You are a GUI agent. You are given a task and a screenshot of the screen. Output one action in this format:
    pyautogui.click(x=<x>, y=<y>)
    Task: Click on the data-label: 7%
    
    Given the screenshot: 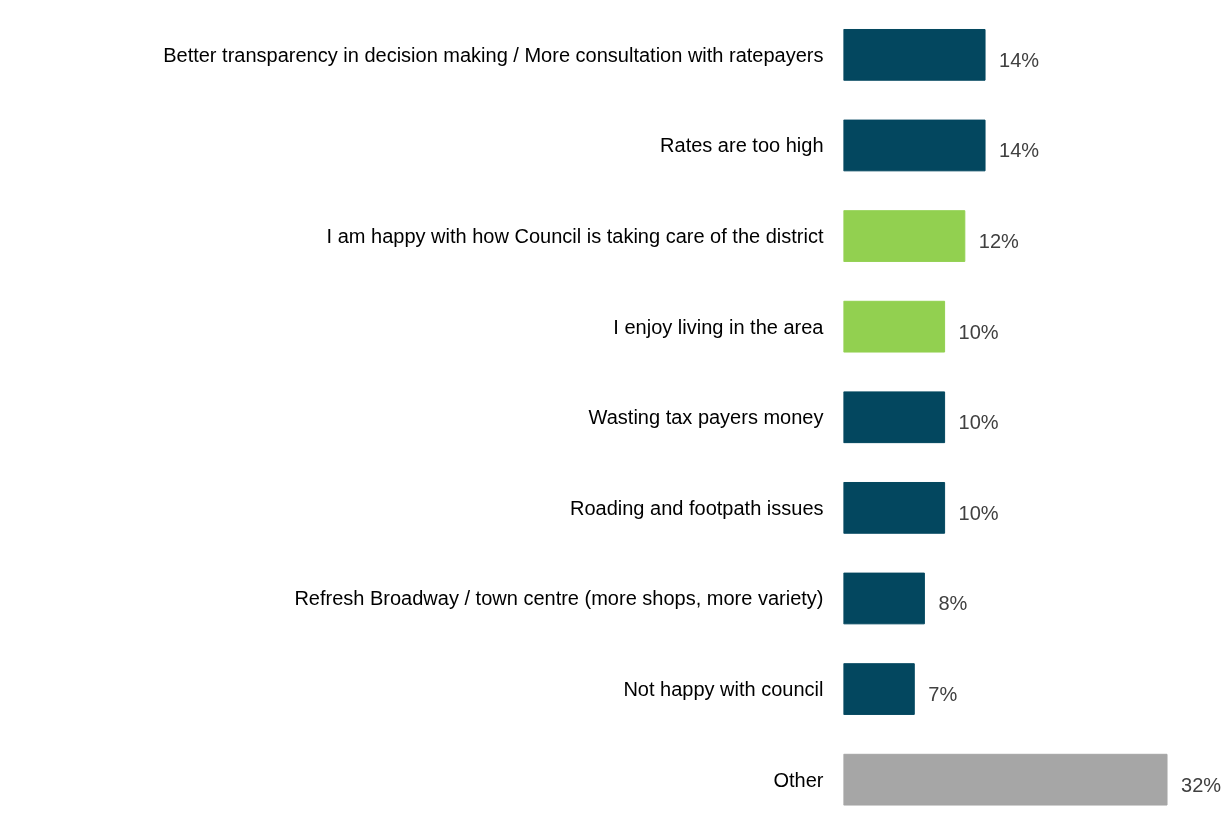 What is the action you would take?
    pyautogui.click(x=943, y=694)
    